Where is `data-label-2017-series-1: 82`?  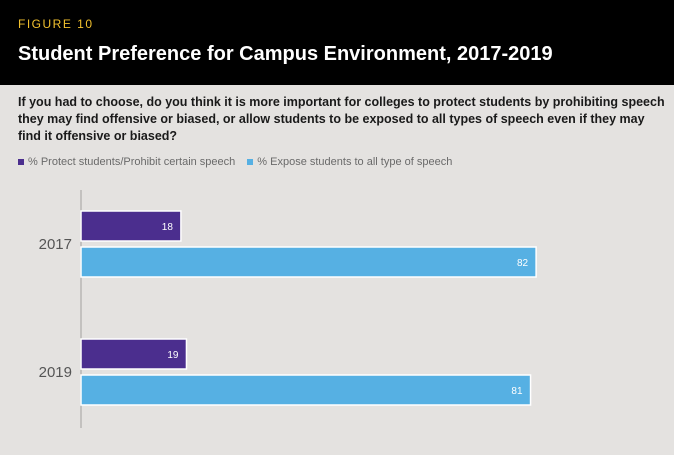
data-label-2017-series-1: 82 is located at coordinates (523, 263).